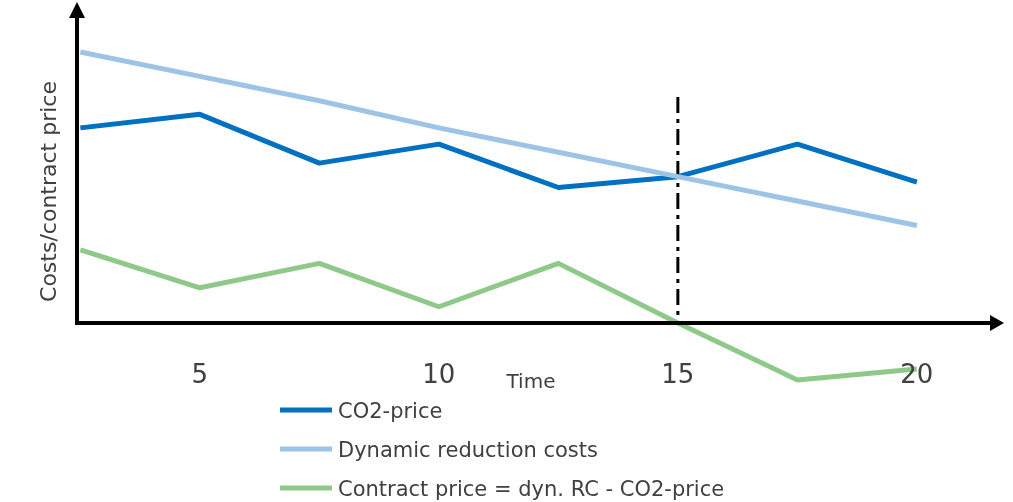  What do you see at coordinates (48, 191) in the screenshot?
I see `y-axis-title: Costs/contract price` at bounding box center [48, 191].